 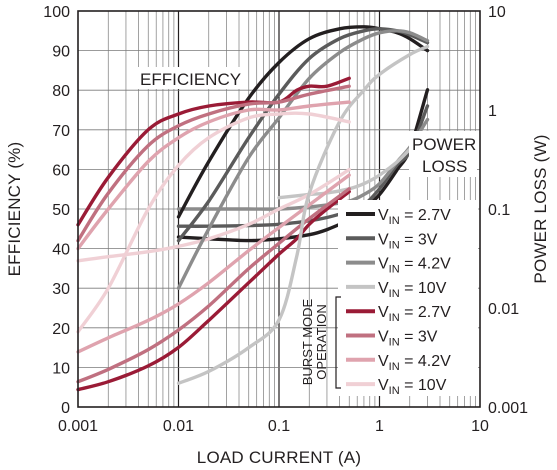 I want to click on y-left-tick-label: 10, so click(x=61, y=368).